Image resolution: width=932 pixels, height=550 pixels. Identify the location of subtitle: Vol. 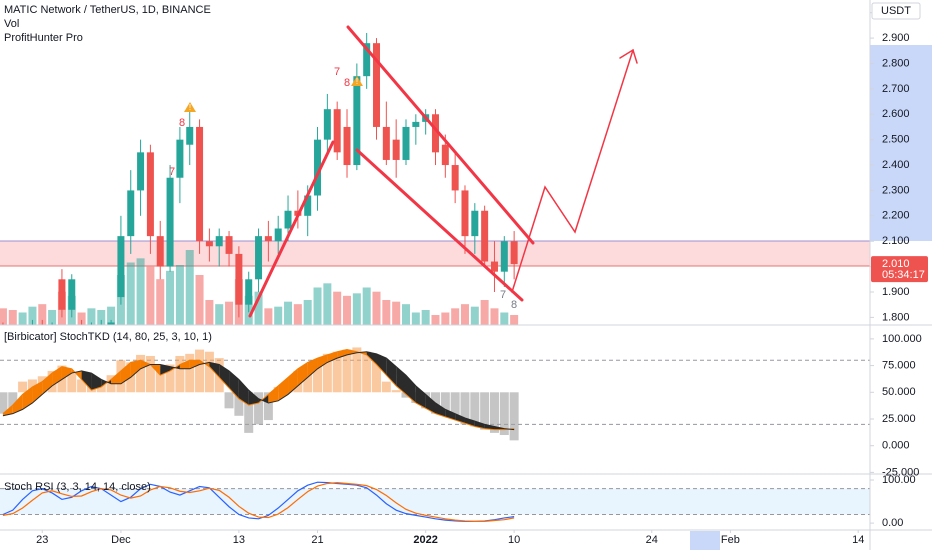
(11, 24).